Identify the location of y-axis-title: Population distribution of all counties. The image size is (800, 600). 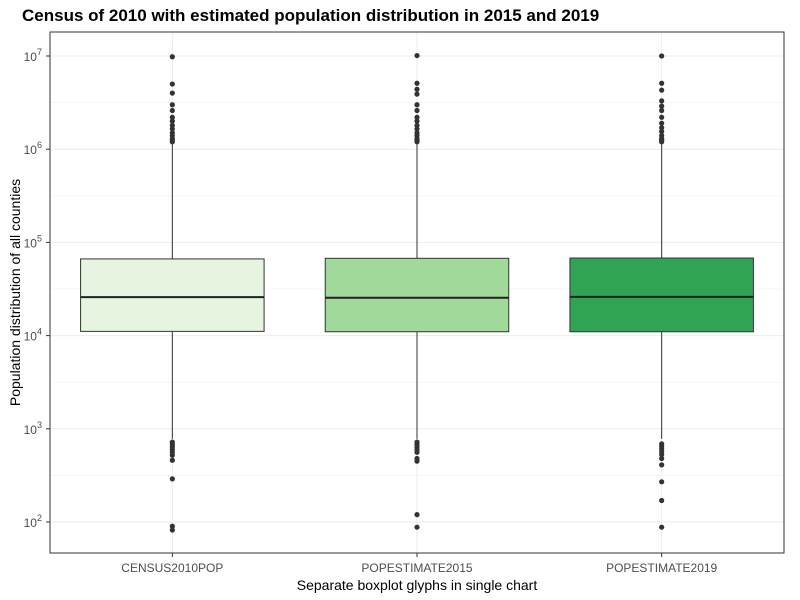
(15, 292).